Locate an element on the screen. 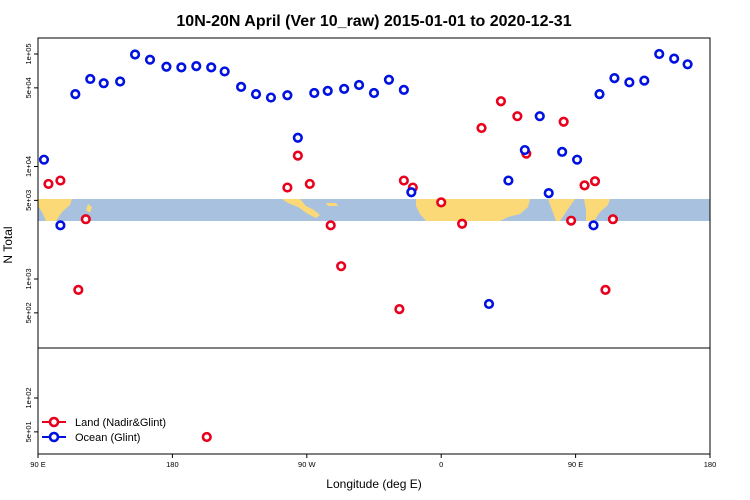  y-axis-label: N Total is located at coordinates (8, 244).